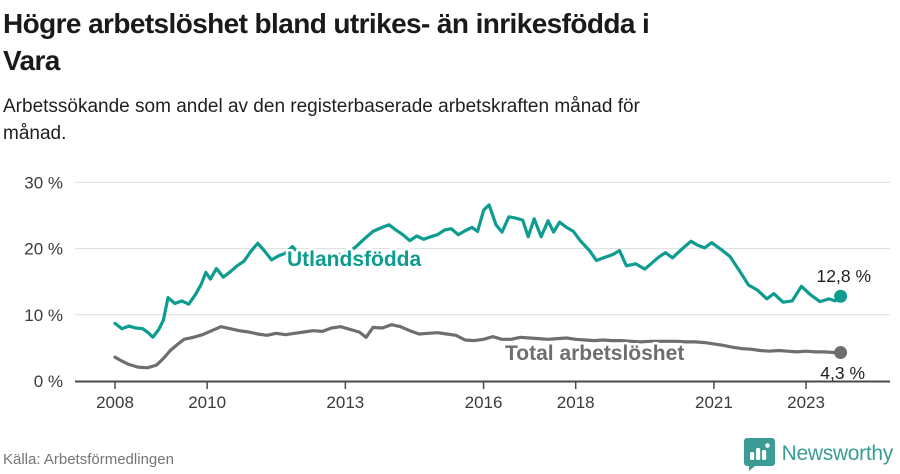 The height and width of the screenshot is (474, 900). Describe the element at coordinates (43, 249) in the screenshot. I see `svg-text: 20 %` at that location.